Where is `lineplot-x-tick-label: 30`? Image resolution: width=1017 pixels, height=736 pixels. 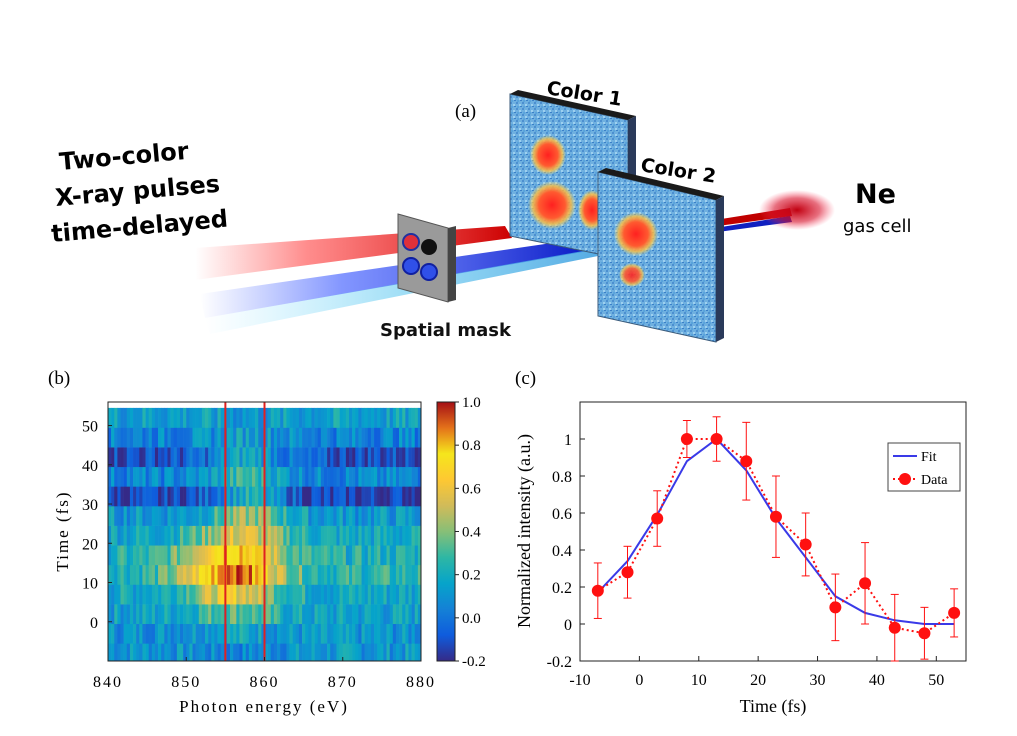 lineplot-x-tick-label: 30 is located at coordinates (818, 680).